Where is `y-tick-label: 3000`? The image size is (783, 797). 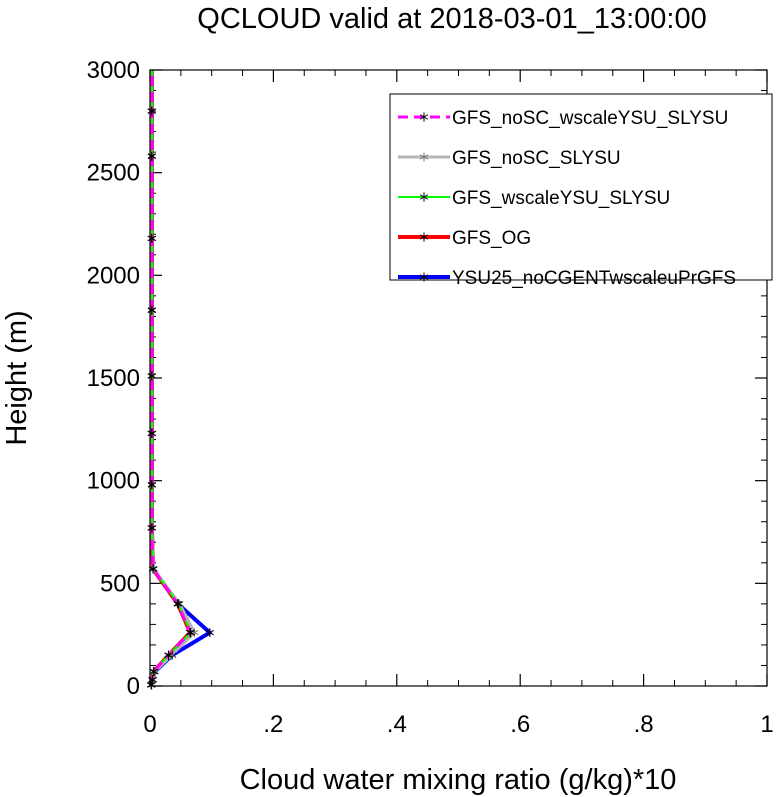 y-tick-label: 3000 is located at coordinates (113, 70).